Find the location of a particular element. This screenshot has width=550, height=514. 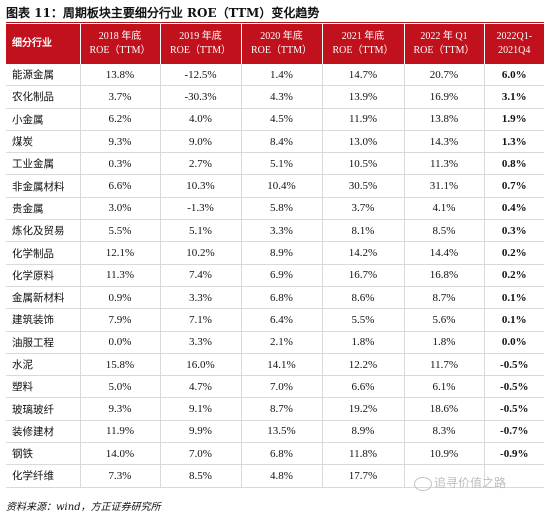

title-divider is located at coordinates (275, 22).